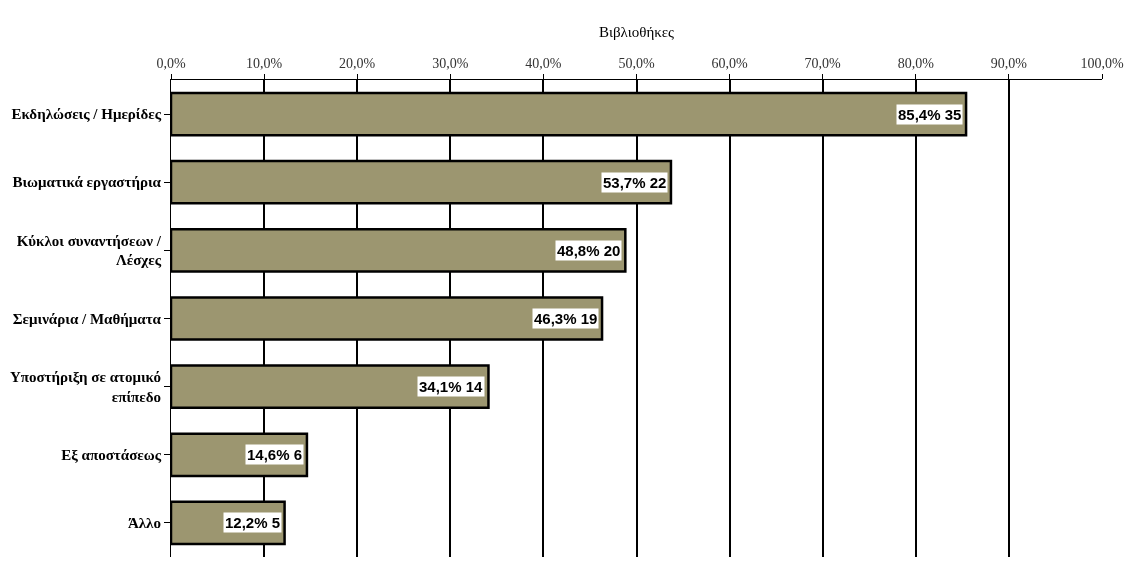  I want to click on data-label: 14,6% 6, so click(275, 454).